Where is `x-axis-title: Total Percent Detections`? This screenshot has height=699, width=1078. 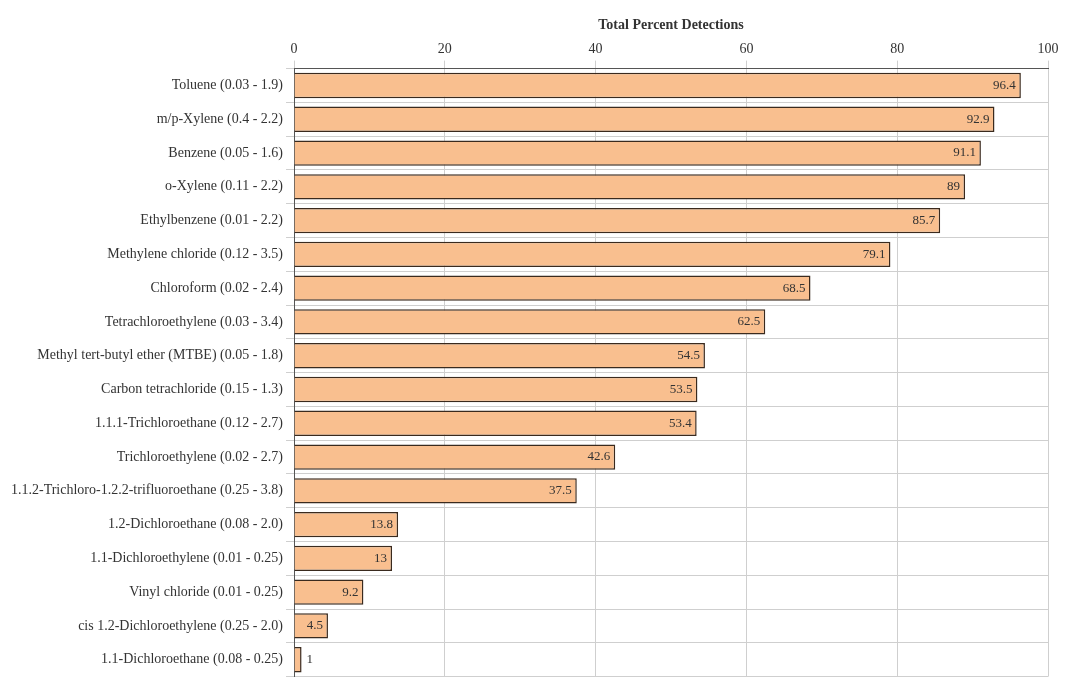 x-axis-title: Total Percent Detections is located at coordinates (671, 25).